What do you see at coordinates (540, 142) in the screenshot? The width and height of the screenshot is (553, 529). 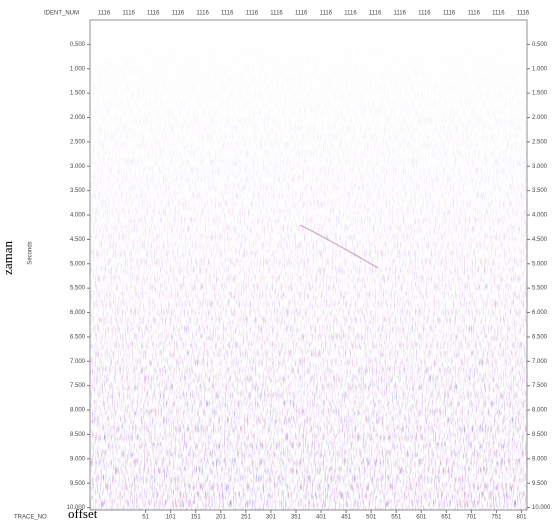 I see `y-tick-label-right: 2.500` at bounding box center [540, 142].